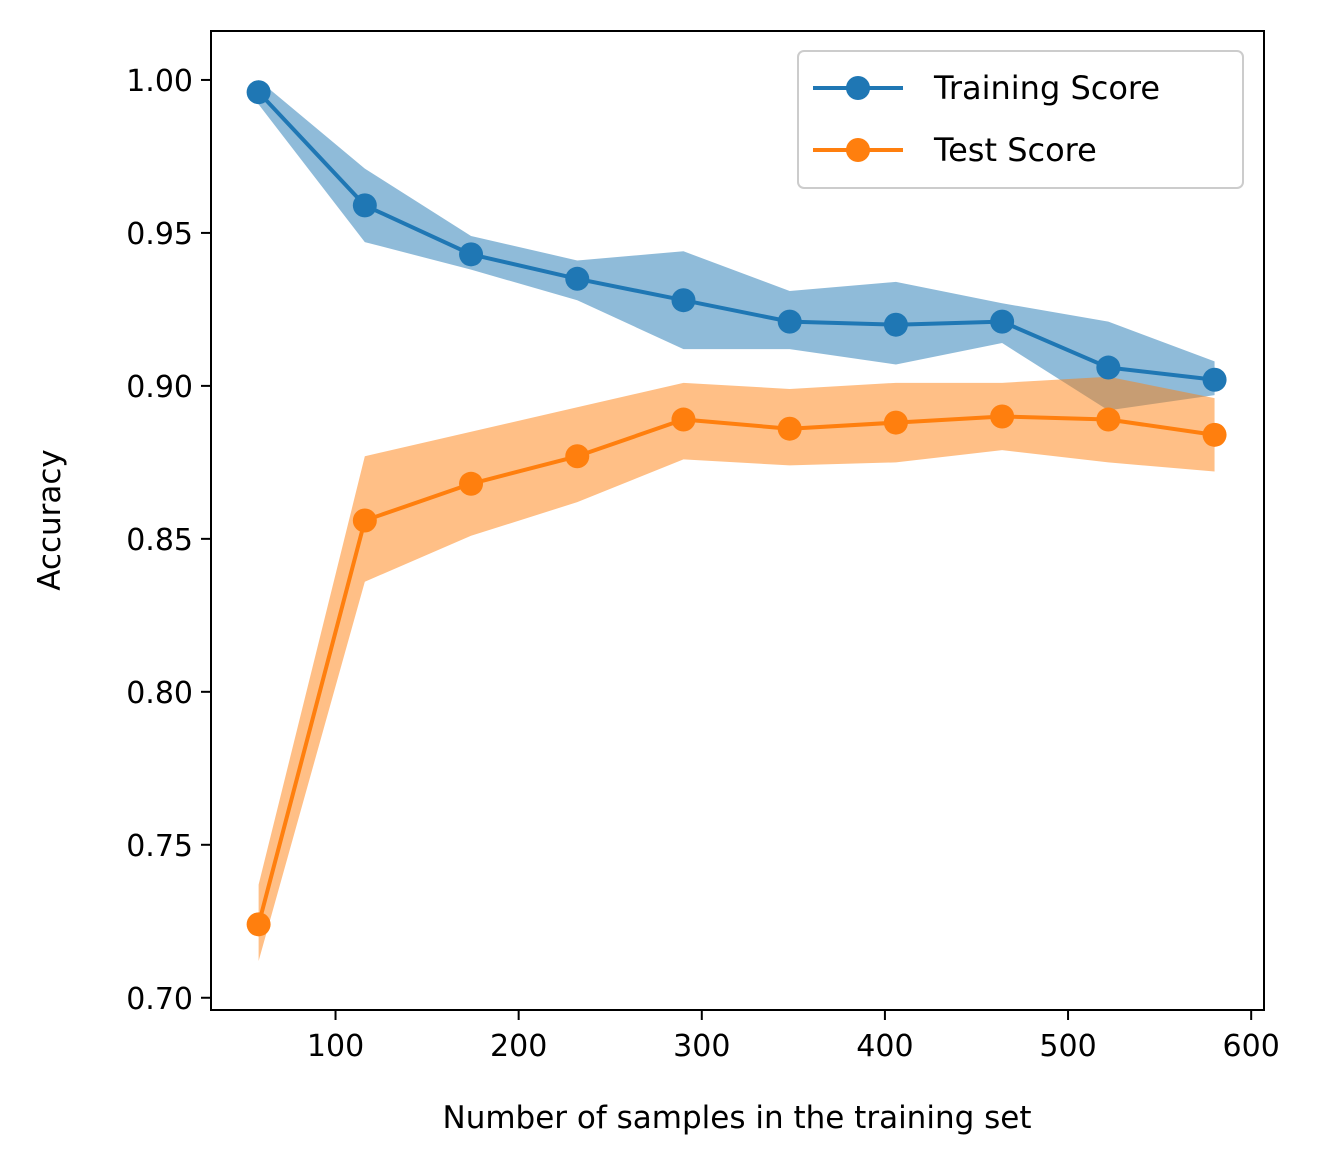  Describe the element at coordinates (1251, 1046) in the screenshot. I see `x-tick-label: 600` at that location.